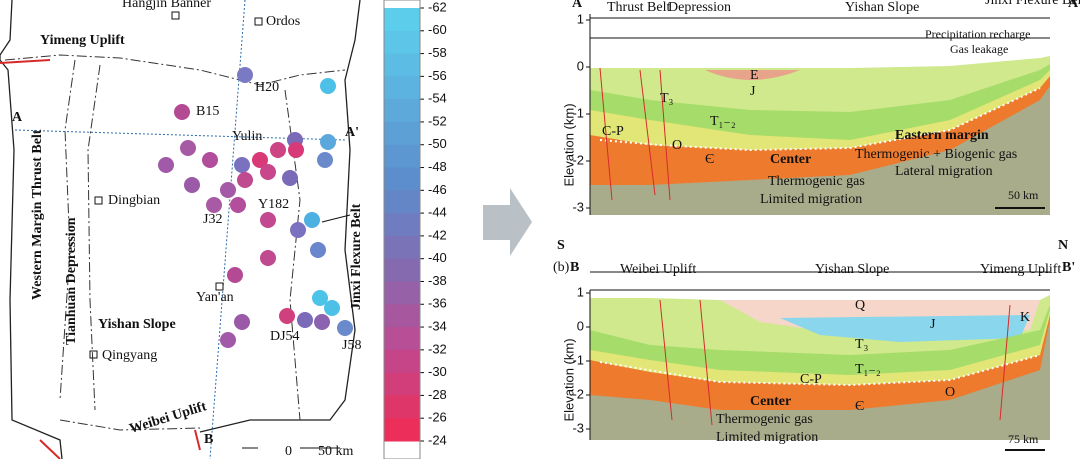 This screenshot has height=459, width=1080. What do you see at coordinates (437, 234) in the screenshot?
I see `tick-label: -42` at bounding box center [437, 234].